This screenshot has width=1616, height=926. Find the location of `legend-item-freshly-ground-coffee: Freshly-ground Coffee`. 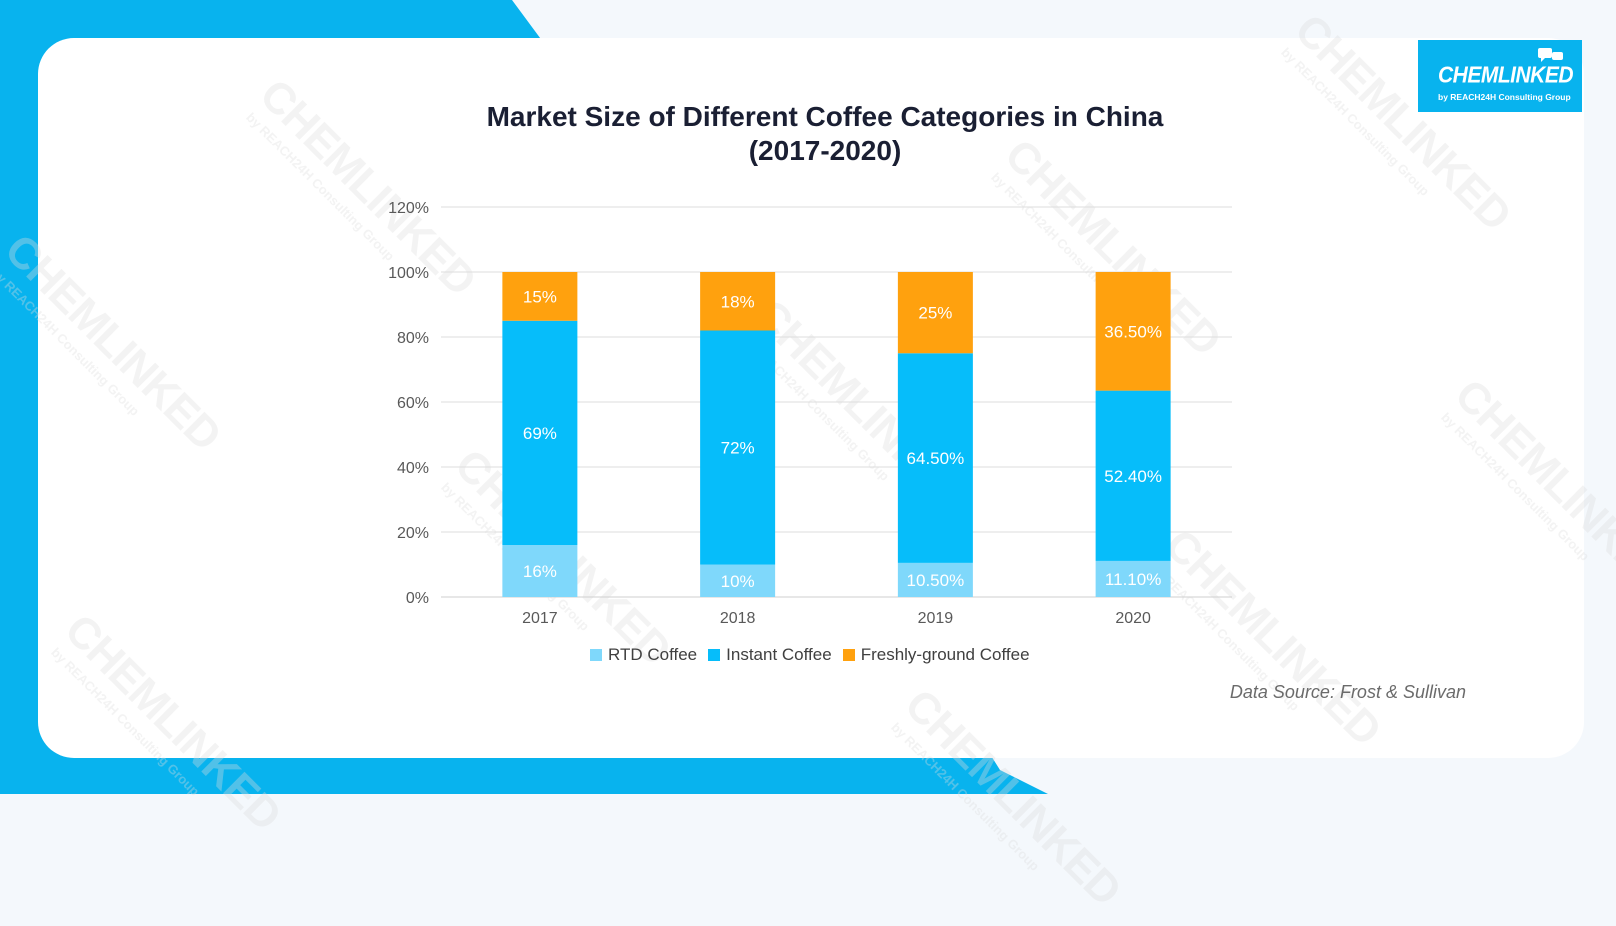

legend-item-freshly-ground-coffee: Freshly-ground Coffee is located at coordinates (936, 655).